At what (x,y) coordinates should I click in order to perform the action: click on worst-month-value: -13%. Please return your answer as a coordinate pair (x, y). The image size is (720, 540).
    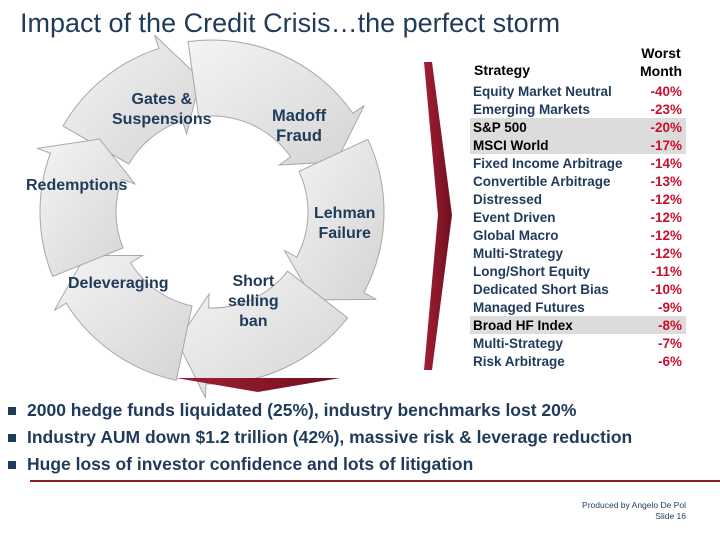
    Looking at the image, I should click on (666, 181).